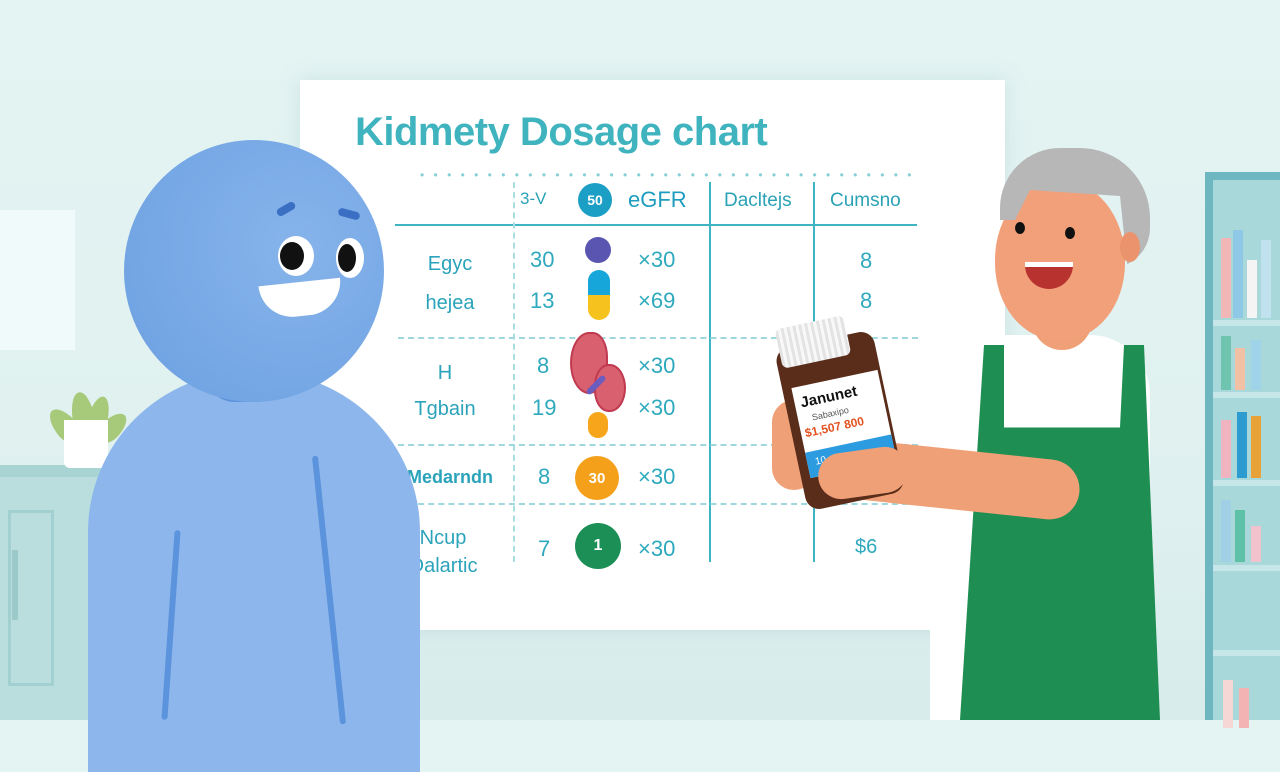 This screenshot has width=1280, height=772. Describe the element at coordinates (31, 598) in the screenshot. I see `counter-cabinet-door` at that location.